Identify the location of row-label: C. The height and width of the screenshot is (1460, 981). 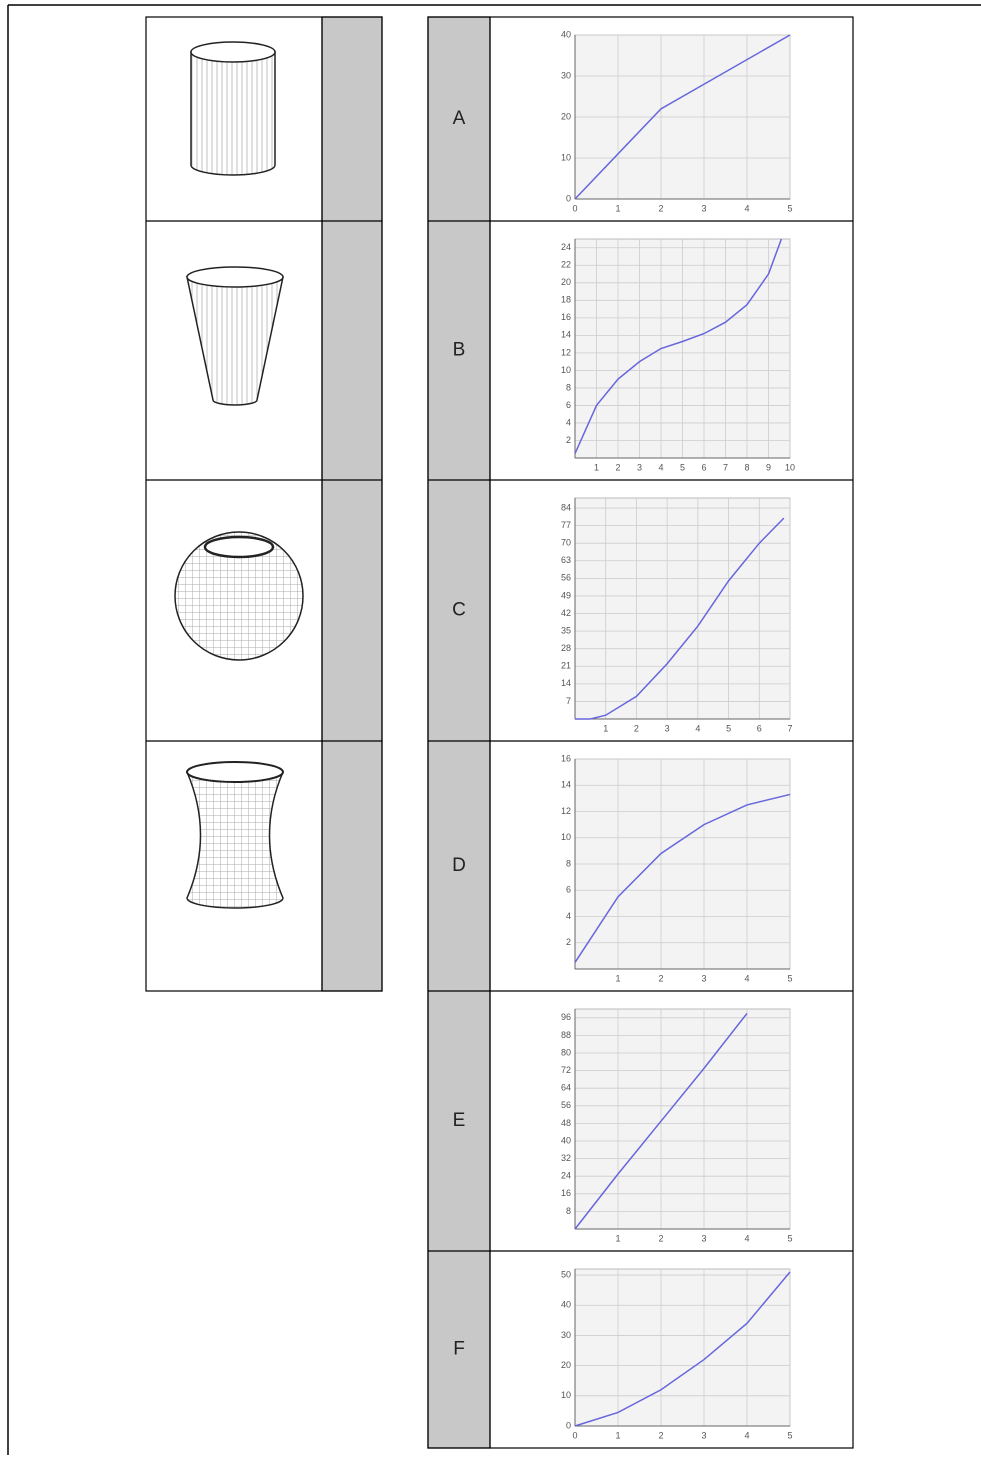
(459, 610).